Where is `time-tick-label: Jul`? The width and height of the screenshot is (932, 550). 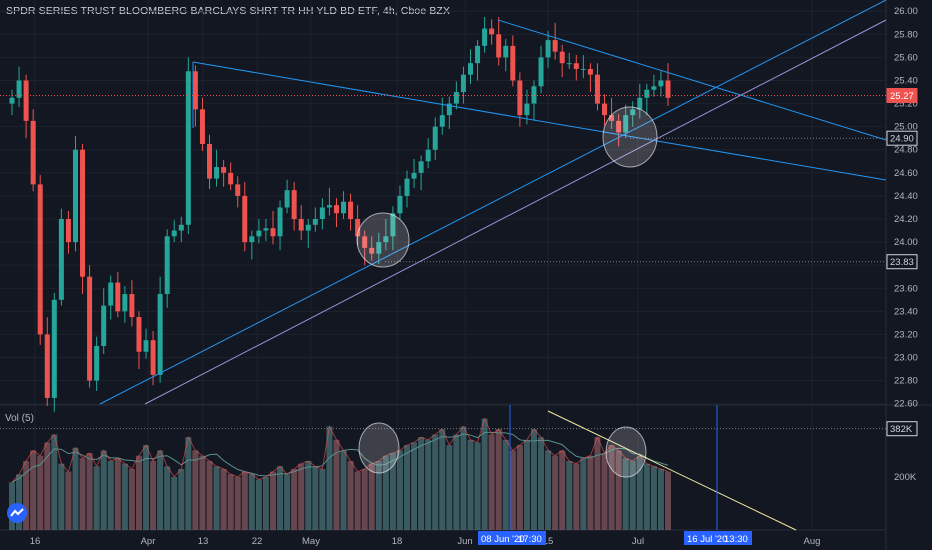 time-tick-label: Jul is located at coordinates (638, 541).